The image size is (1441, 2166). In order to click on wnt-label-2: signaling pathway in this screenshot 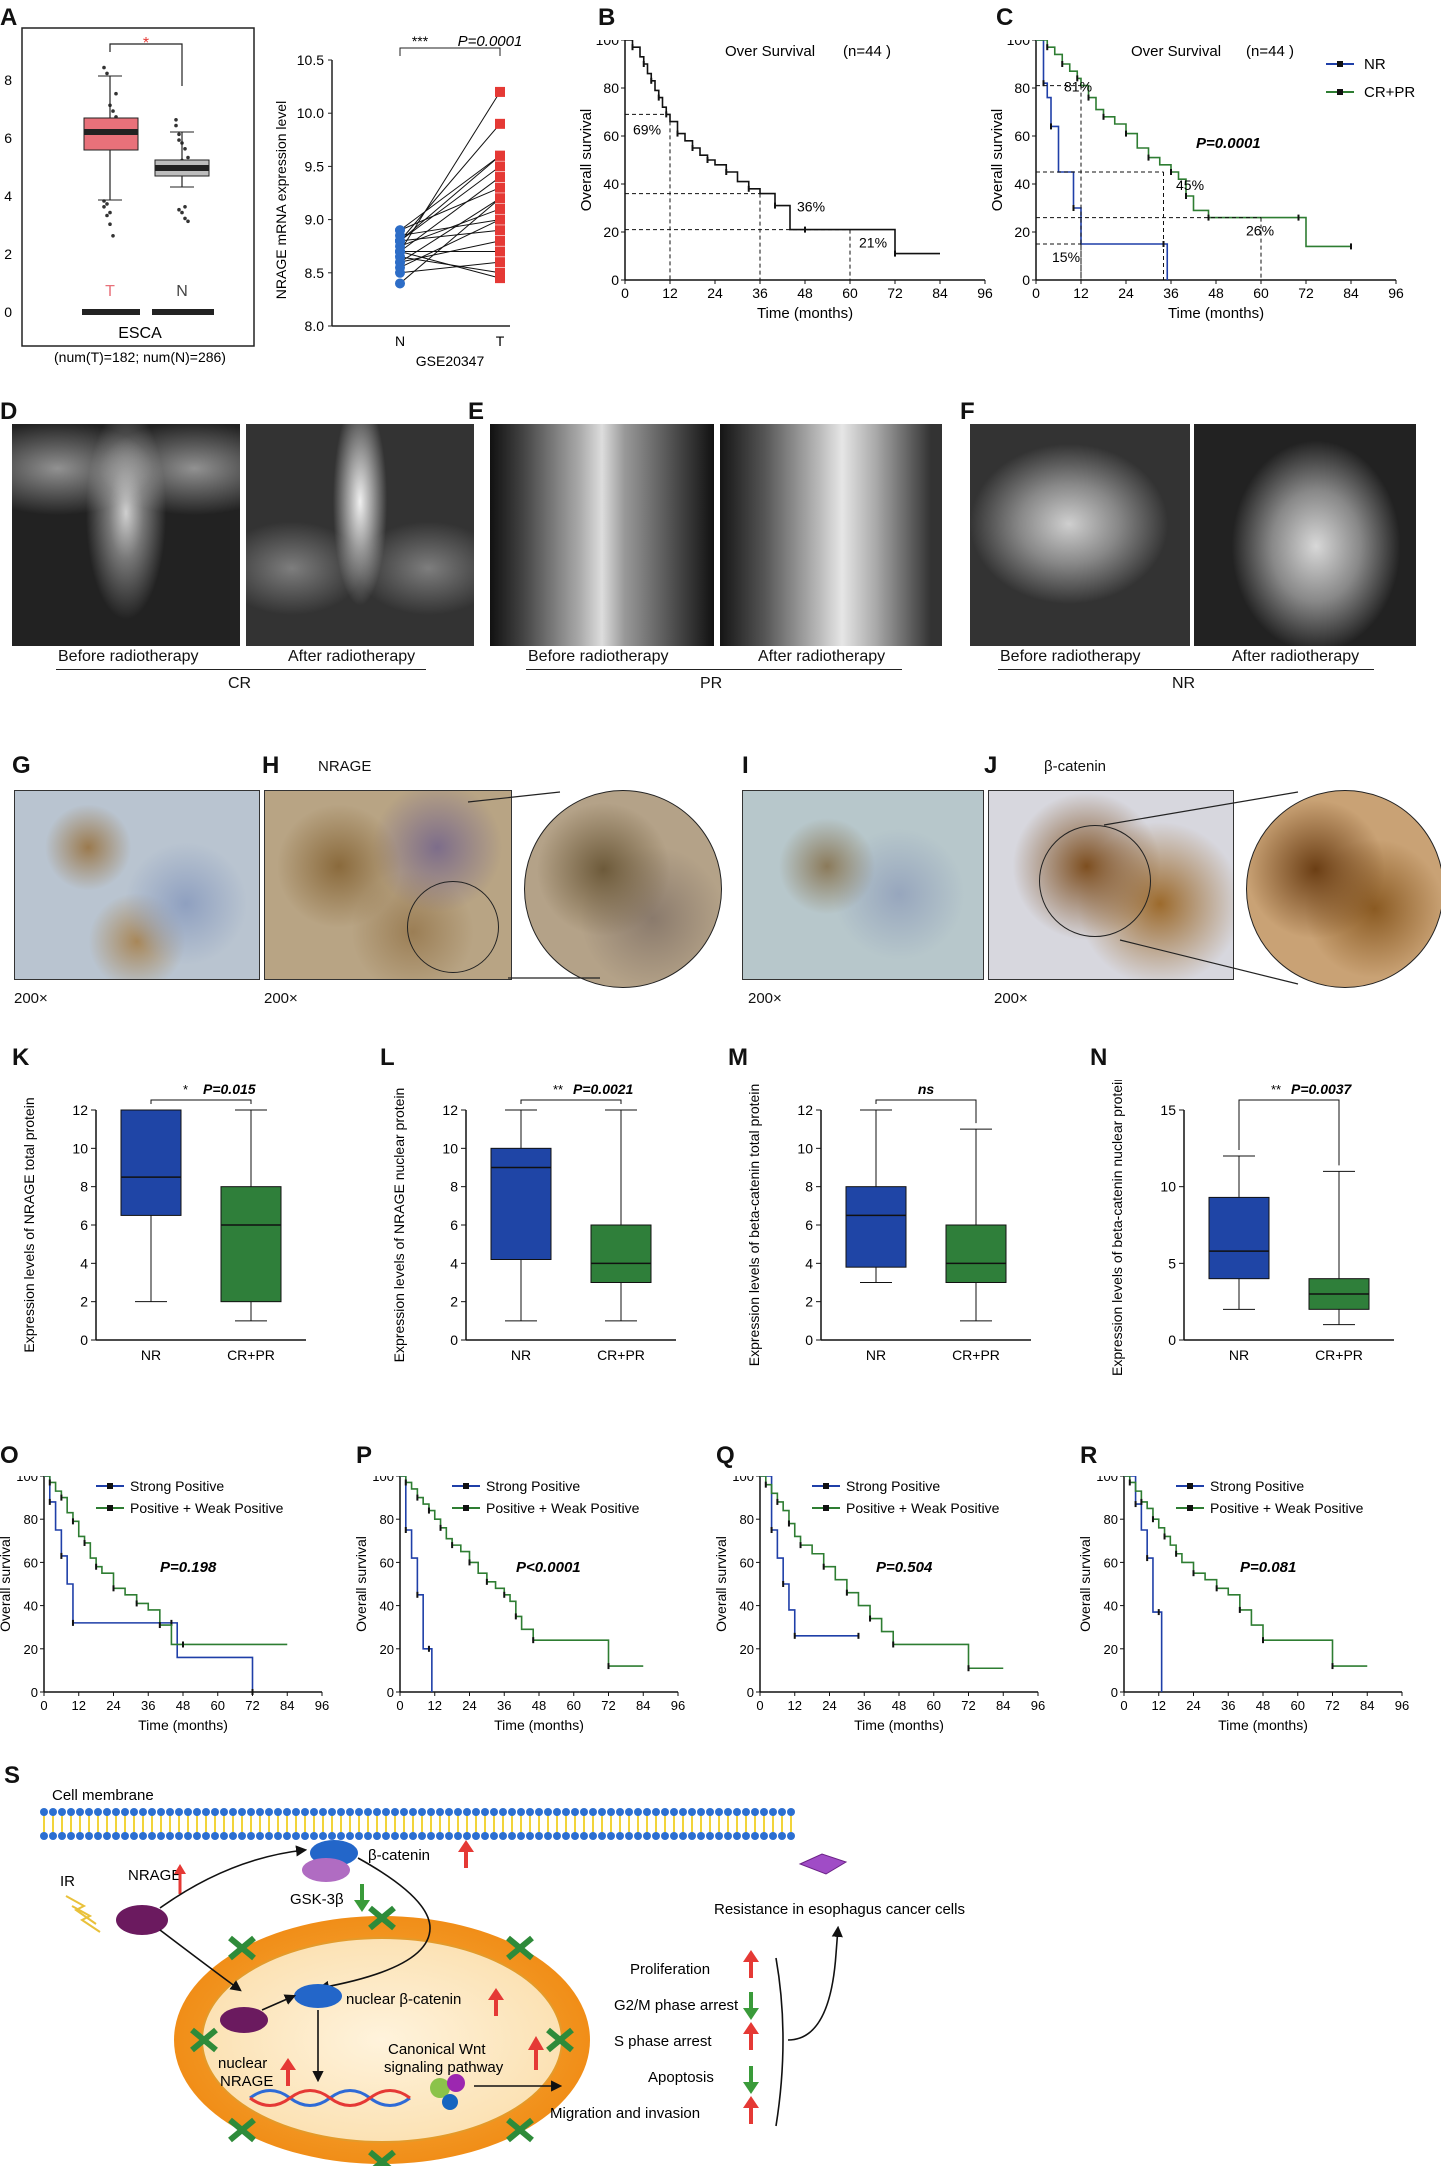, I will do `click(444, 2067)`.